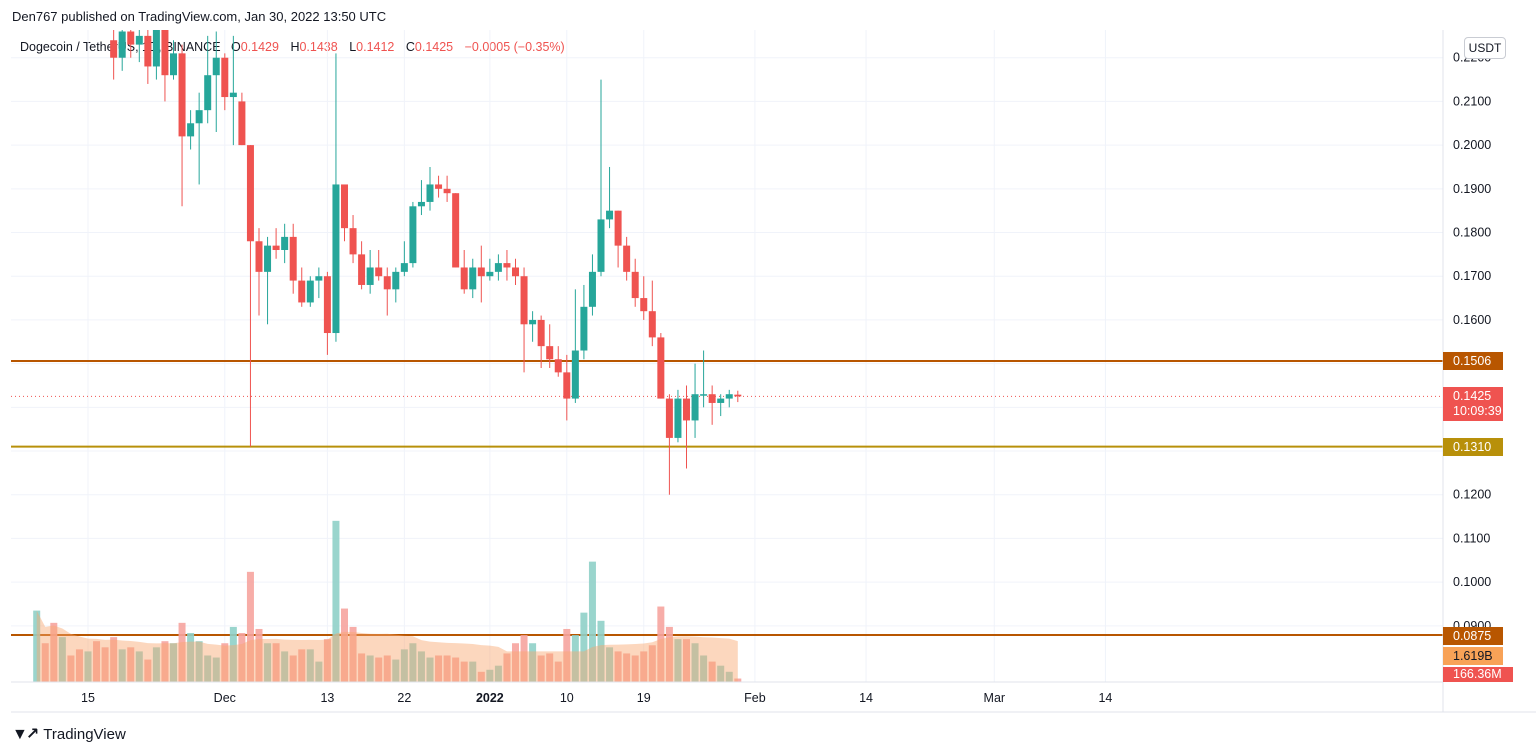 The height and width of the screenshot is (753, 1536). What do you see at coordinates (295, 47) in the screenshot?
I see `high-label: H` at bounding box center [295, 47].